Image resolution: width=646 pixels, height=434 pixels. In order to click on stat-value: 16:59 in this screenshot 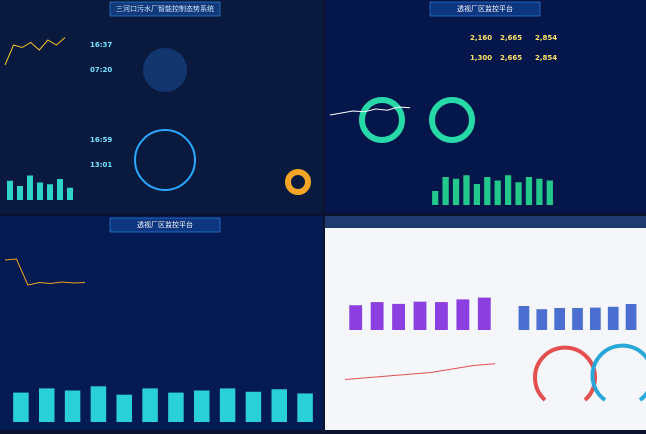, I will do `click(101, 140)`.